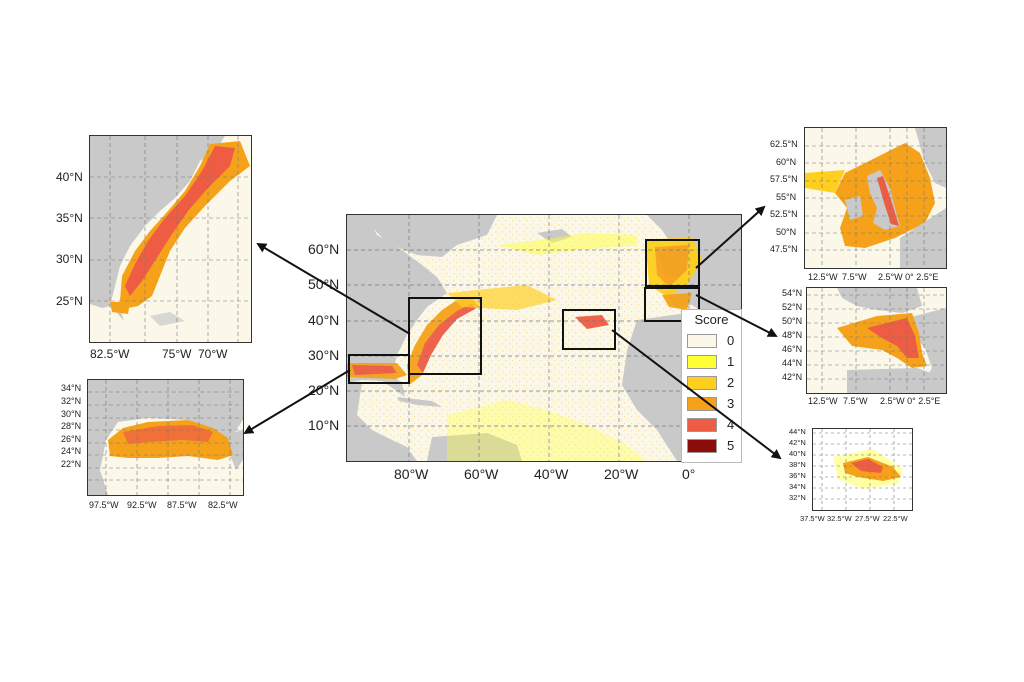 The height and width of the screenshot is (682, 1024). I want to click on legend-entry: 2, so click(713, 383).